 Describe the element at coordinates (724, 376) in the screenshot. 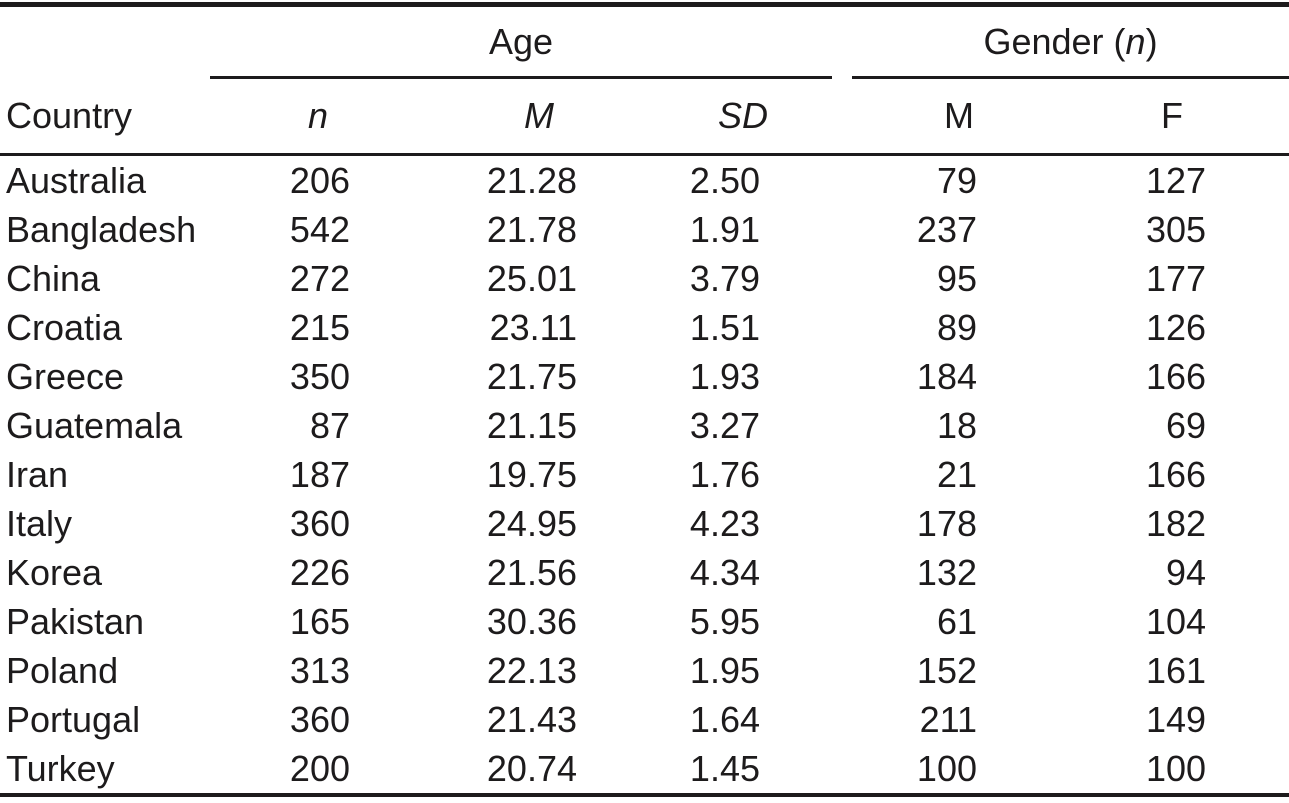

I see `age-sd-cell: 1.93` at that location.